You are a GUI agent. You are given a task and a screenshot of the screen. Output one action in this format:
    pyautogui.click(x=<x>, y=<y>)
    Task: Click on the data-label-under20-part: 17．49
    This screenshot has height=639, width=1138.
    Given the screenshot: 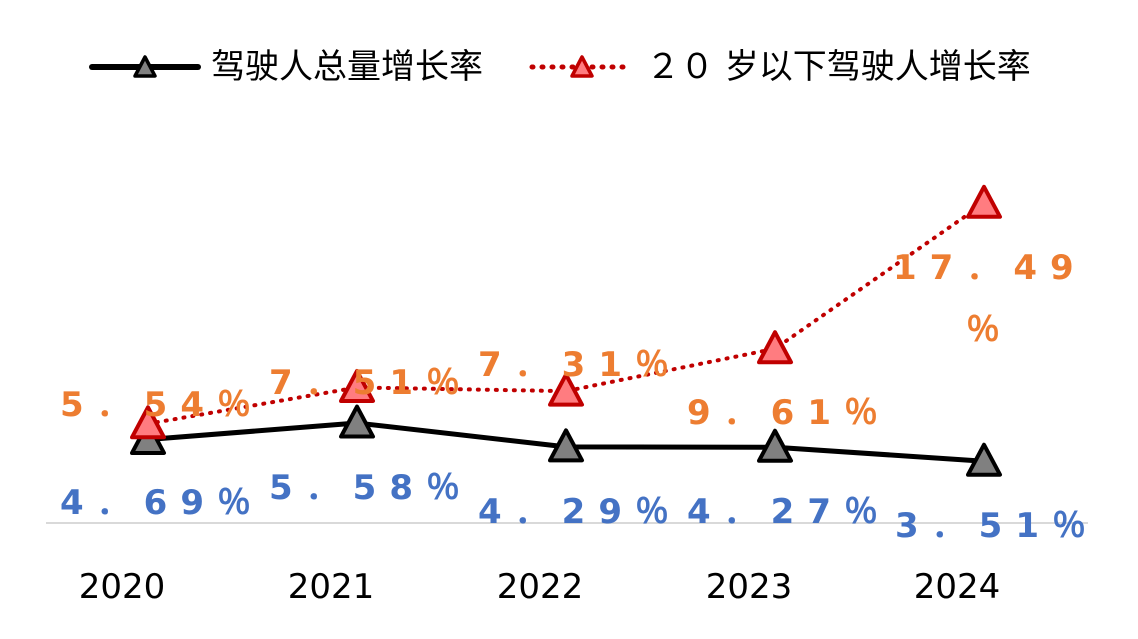 What is the action you would take?
    pyautogui.click(x=990, y=268)
    